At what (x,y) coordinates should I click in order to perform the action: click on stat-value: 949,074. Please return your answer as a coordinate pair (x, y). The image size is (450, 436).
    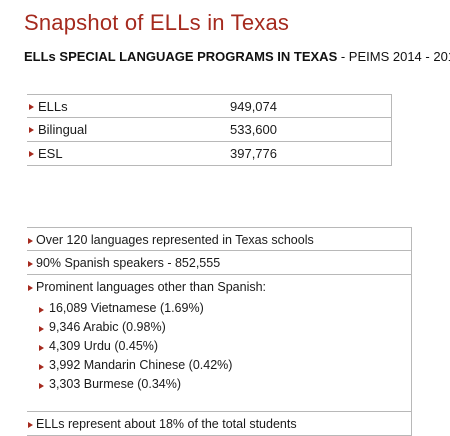
    Looking at the image, I should click on (253, 106).